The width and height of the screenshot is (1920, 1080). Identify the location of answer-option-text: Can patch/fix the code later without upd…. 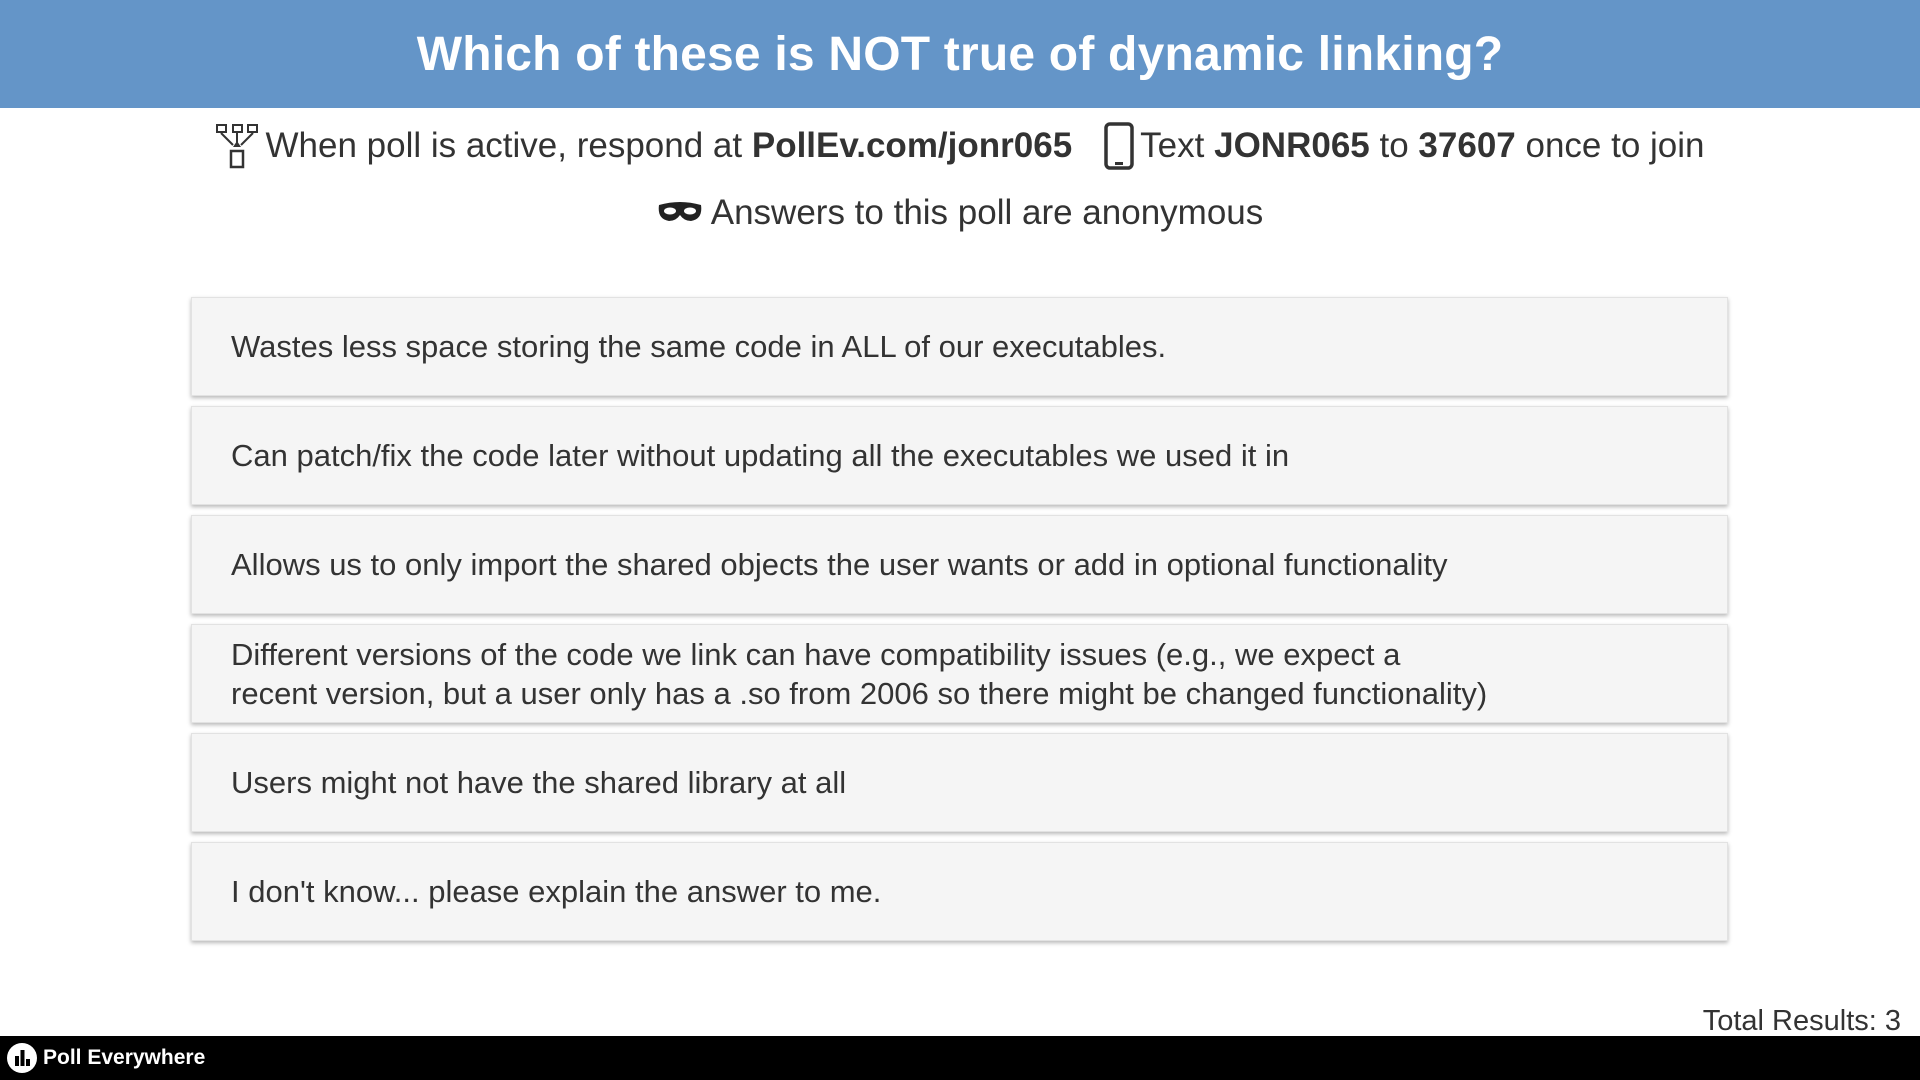
(760, 455).